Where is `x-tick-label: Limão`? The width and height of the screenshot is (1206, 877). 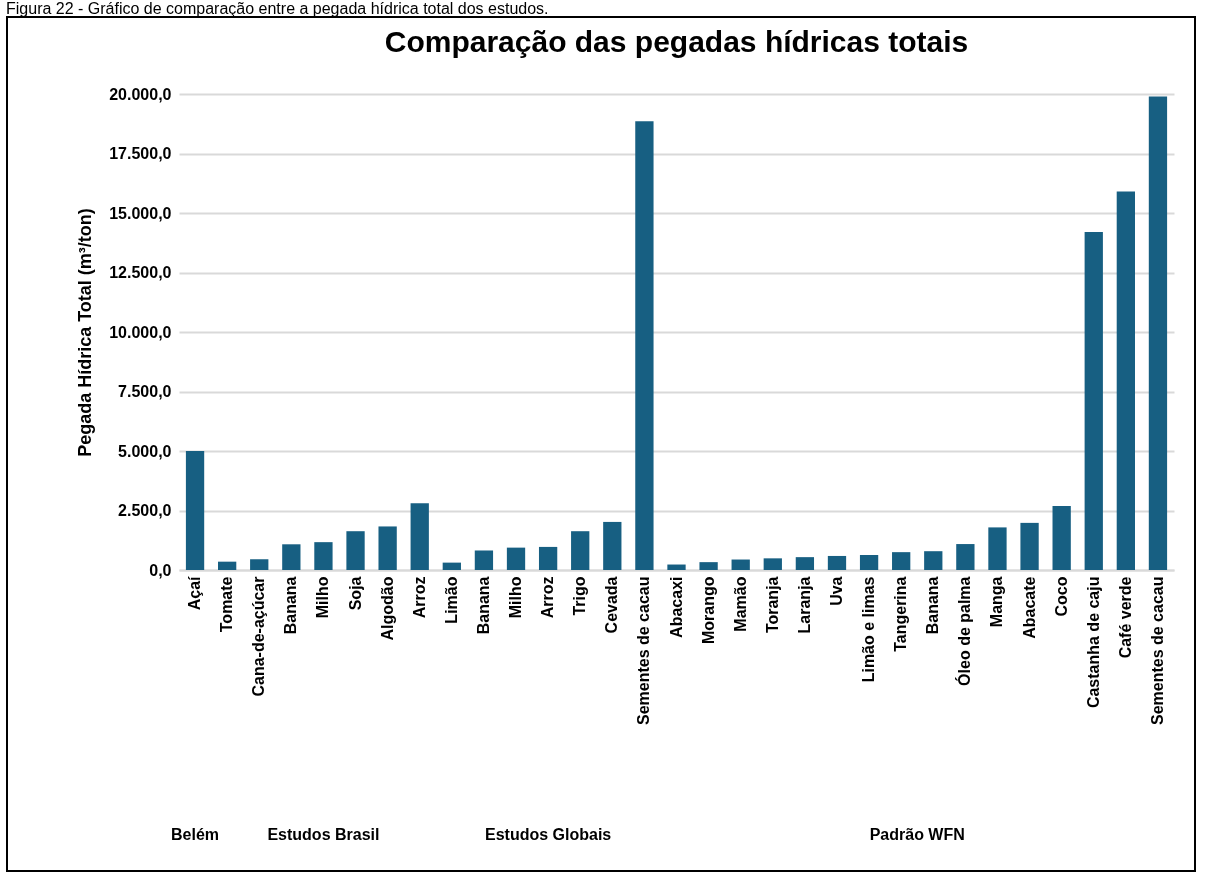 x-tick-label: Limão is located at coordinates (451, 600).